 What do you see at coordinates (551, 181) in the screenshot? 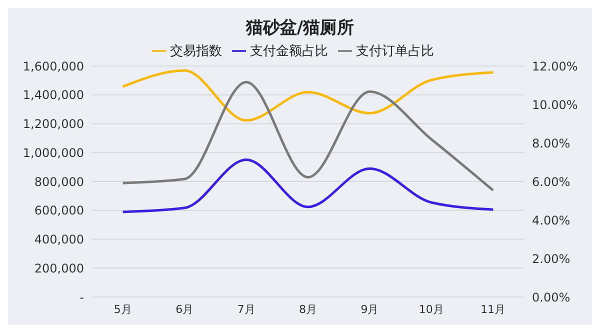
I see `y2-tick-label: 6.00%` at bounding box center [551, 181].